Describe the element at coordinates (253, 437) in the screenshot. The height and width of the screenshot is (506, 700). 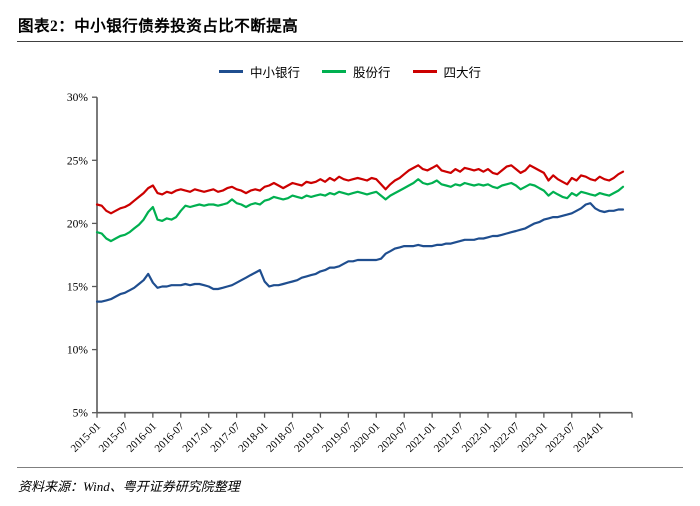
I see `x-tick-label: 2018-01` at that location.